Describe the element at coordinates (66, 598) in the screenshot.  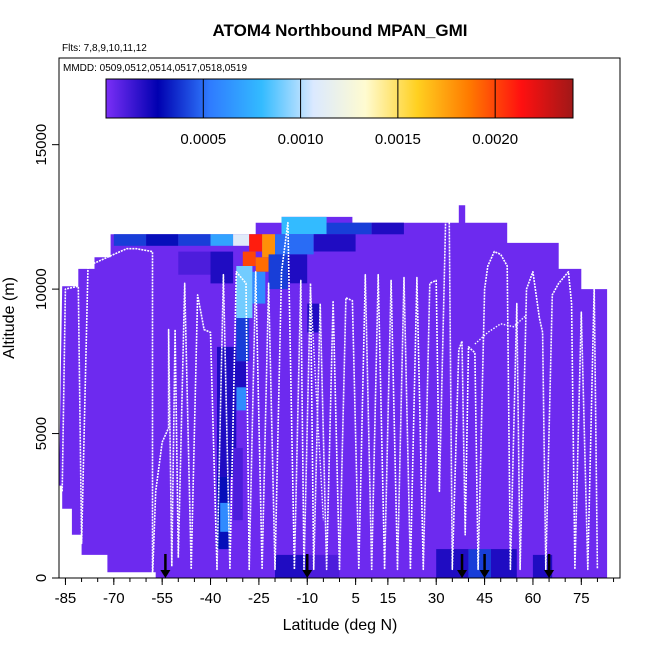
I see `x-tick-label: -85` at that location.